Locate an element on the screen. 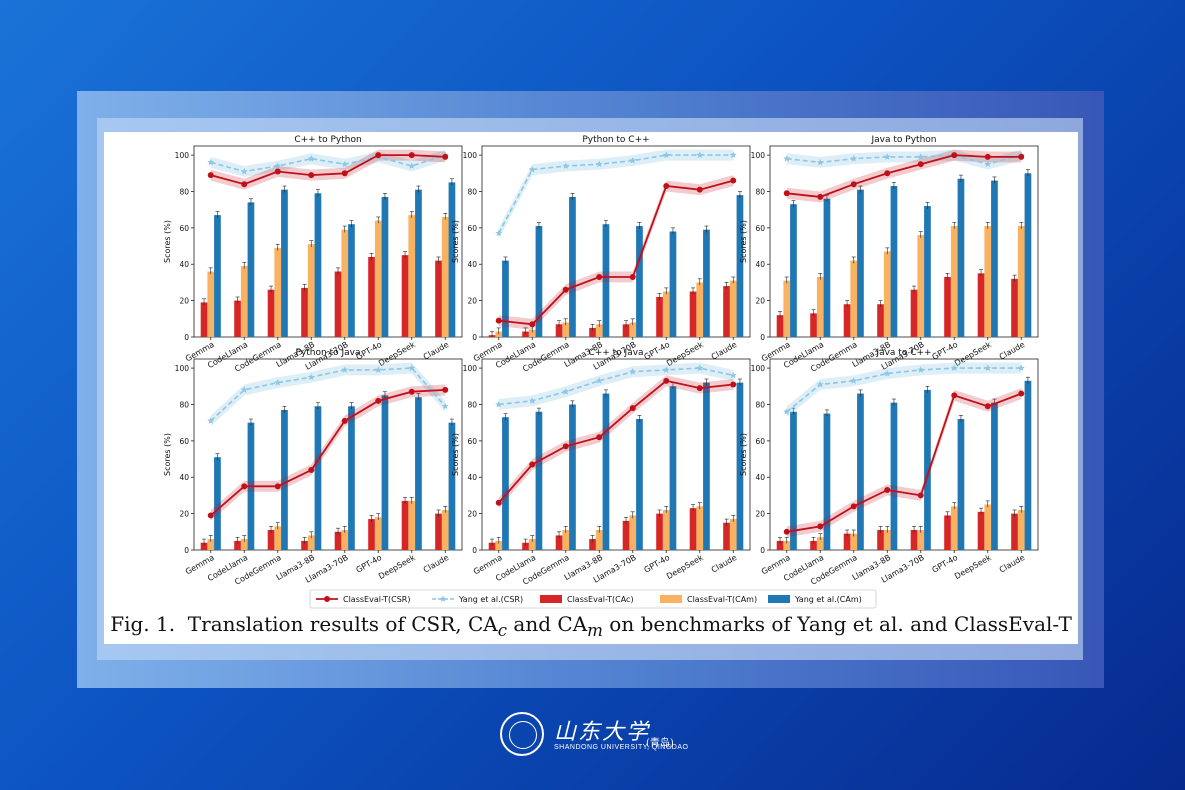 Image resolution: width=1185 pixels, height=790 pixels. legend-swatch-patch is located at coordinates (671, 599).